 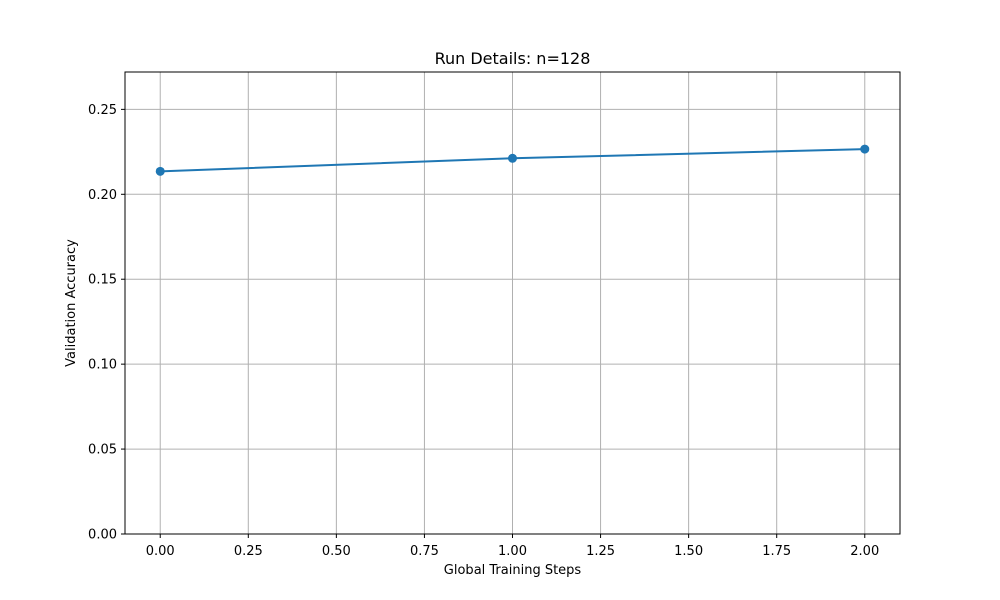 What do you see at coordinates (864, 551) in the screenshot?
I see `x-tick-label: 2.00` at bounding box center [864, 551].